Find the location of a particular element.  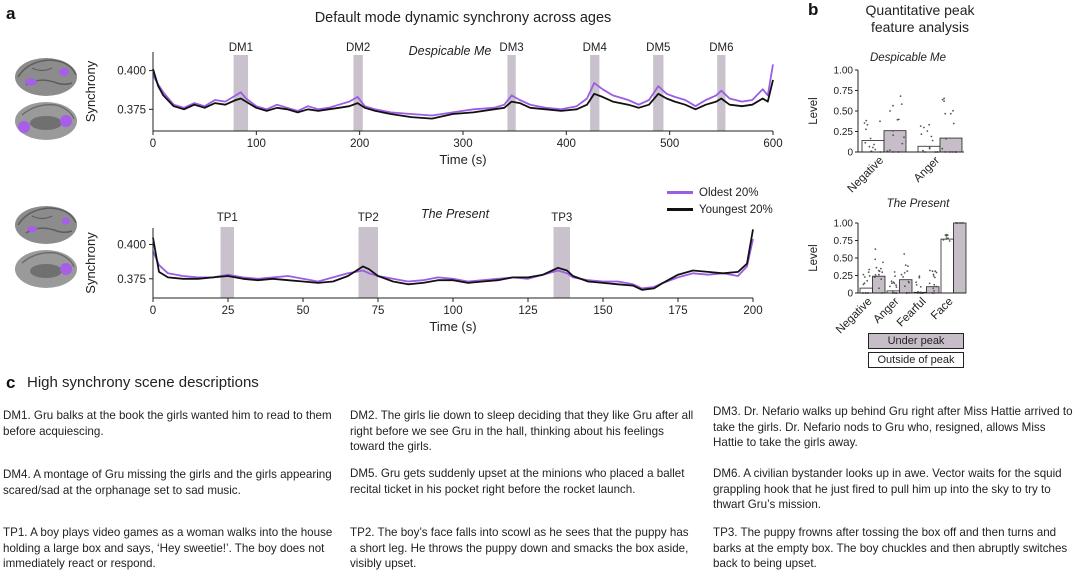

peak-band-tp2 is located at coordinates (368, 262).